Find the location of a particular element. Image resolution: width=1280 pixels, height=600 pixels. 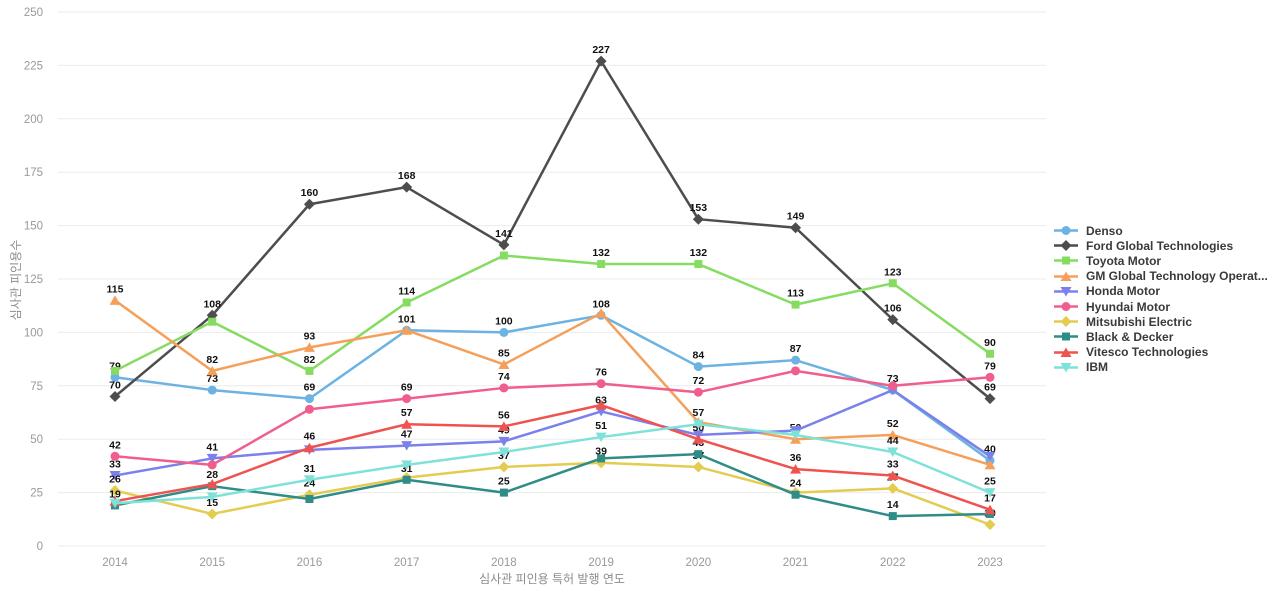

y-axis-tick-label: 150 is located at coordinates (33, 227).